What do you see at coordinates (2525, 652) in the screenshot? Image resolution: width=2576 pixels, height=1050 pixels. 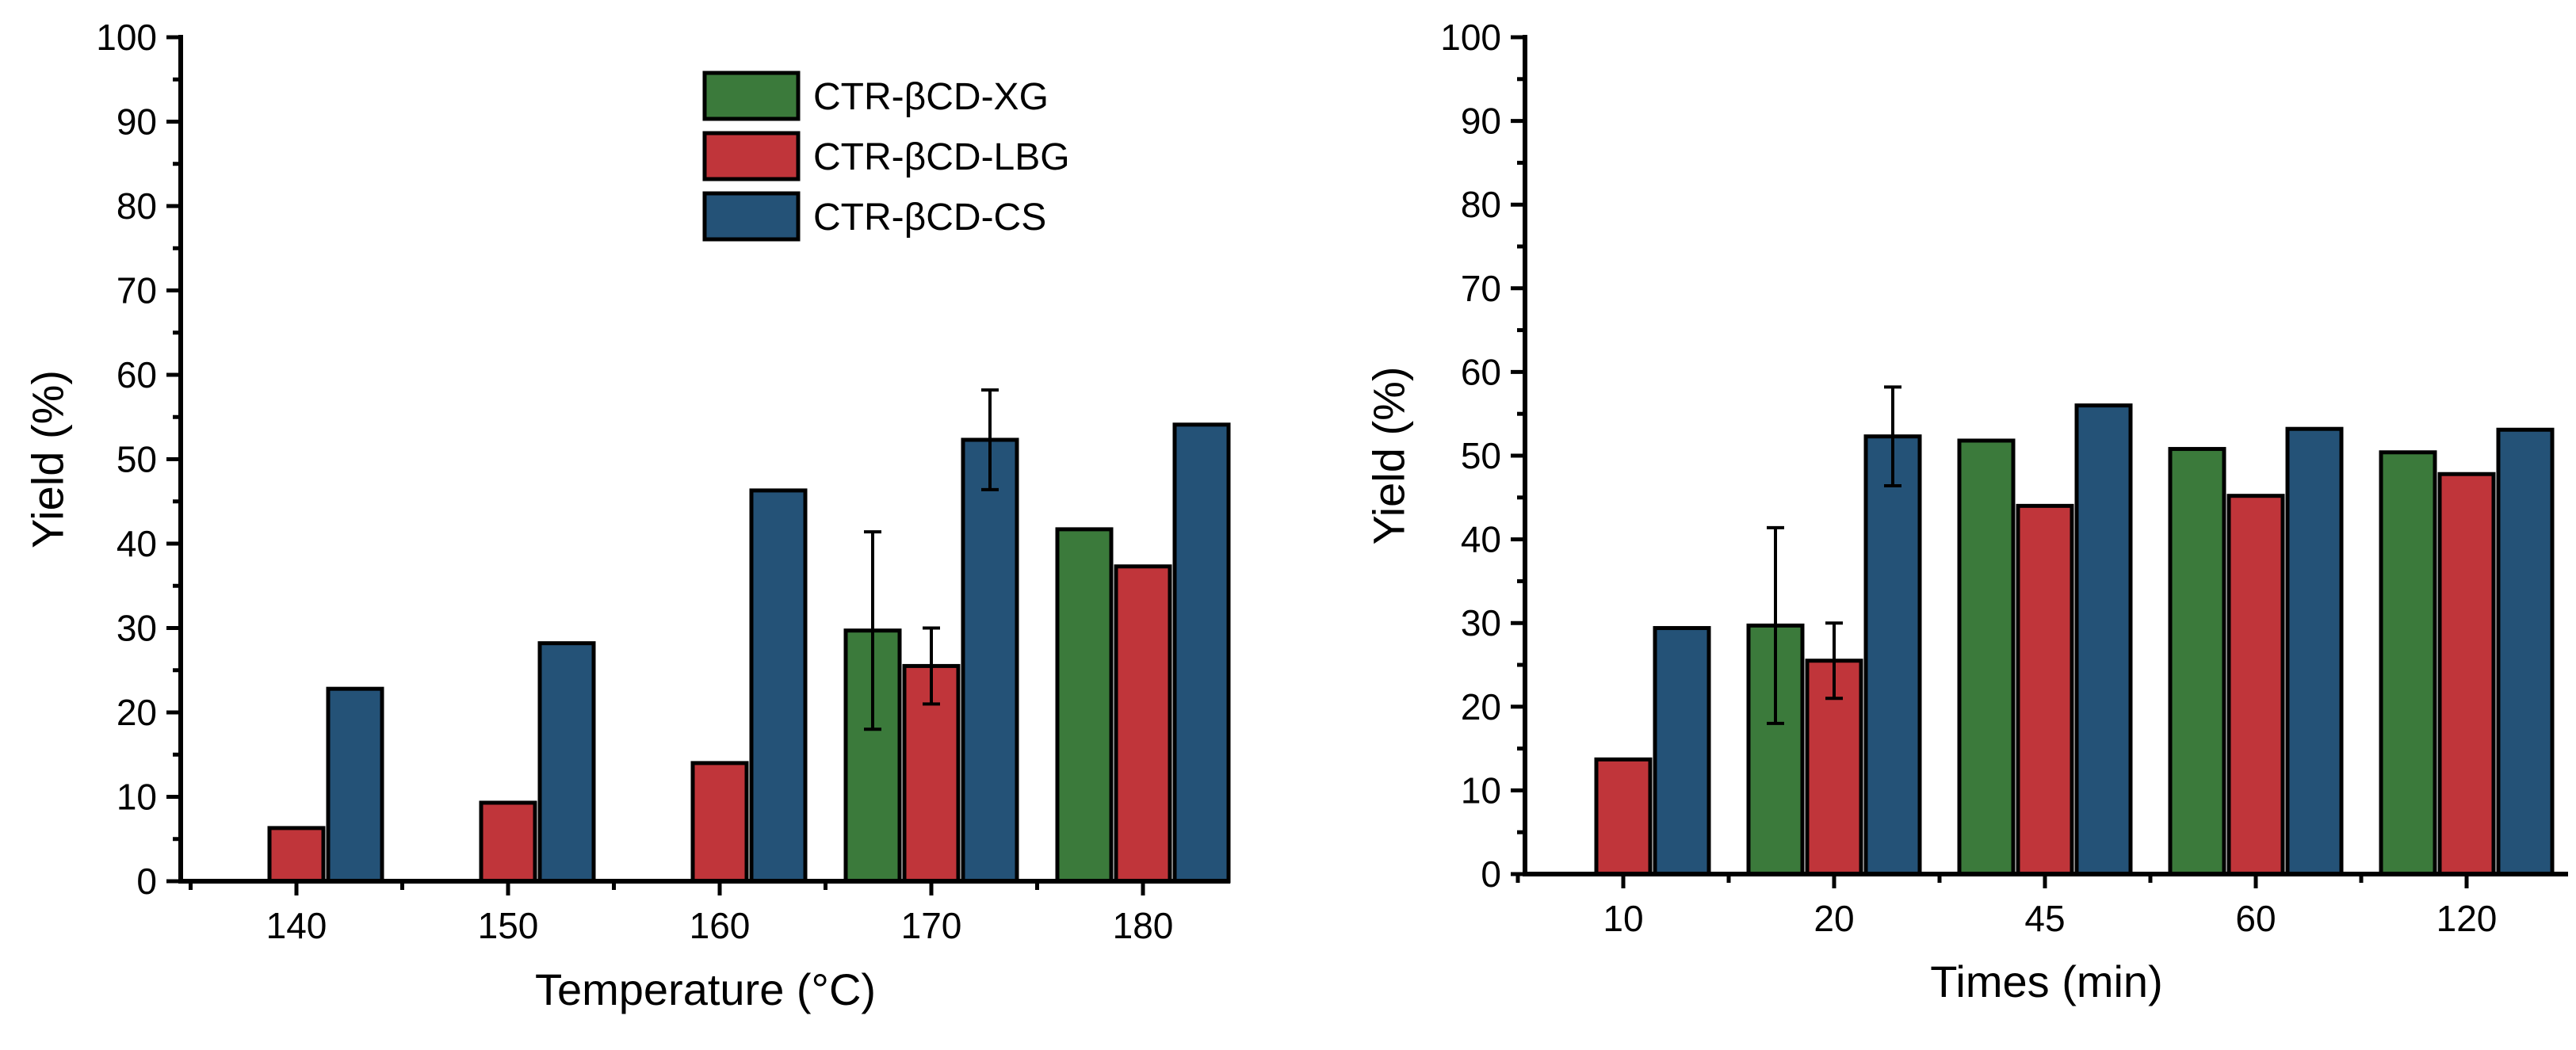 I see `bar-ctr-βcd-cs-120` at bounding box center [2525, 652].